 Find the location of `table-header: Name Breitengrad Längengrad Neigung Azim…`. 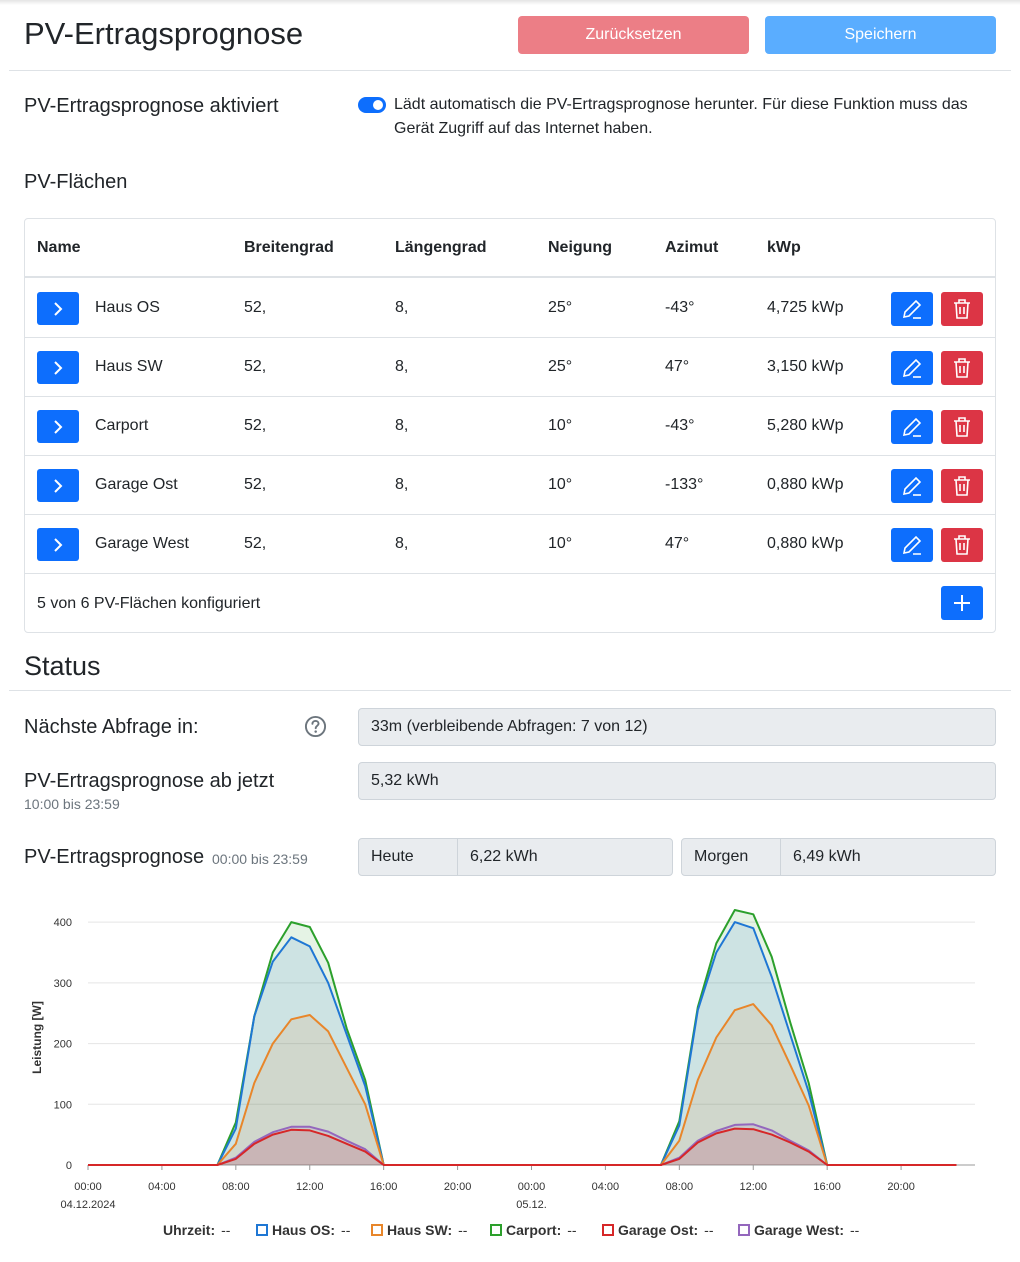

table-header: Name Breitengrad Längengrad Neigung Azim… is located at coordinates (510, 248).